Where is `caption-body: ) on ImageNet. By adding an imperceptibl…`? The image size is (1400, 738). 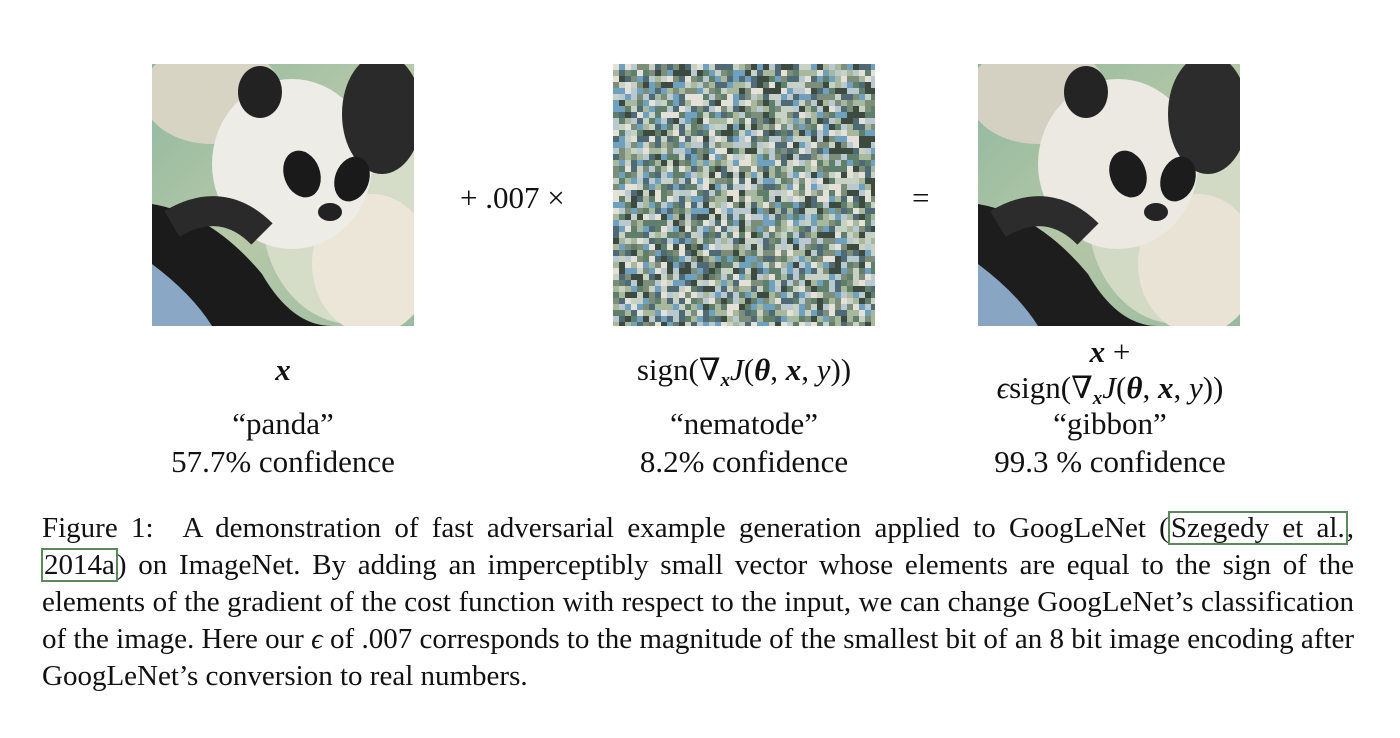
caption-body: ) on ImageNet. By adding an imperceptibl… is located at coordinates (698, 602).